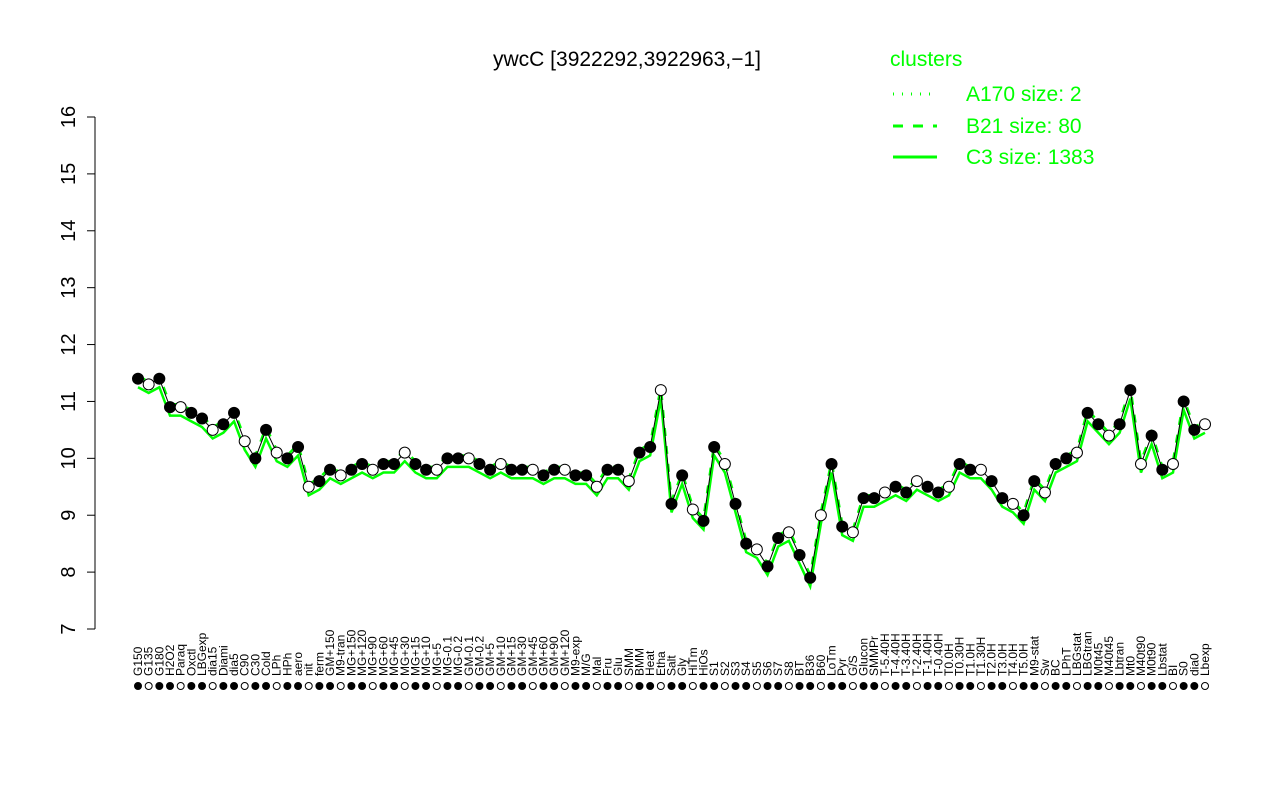  Describe the element at coordinates (1024, 94) in the screenshot. I see `legend-entry-1: A170 size: 2` at that location.